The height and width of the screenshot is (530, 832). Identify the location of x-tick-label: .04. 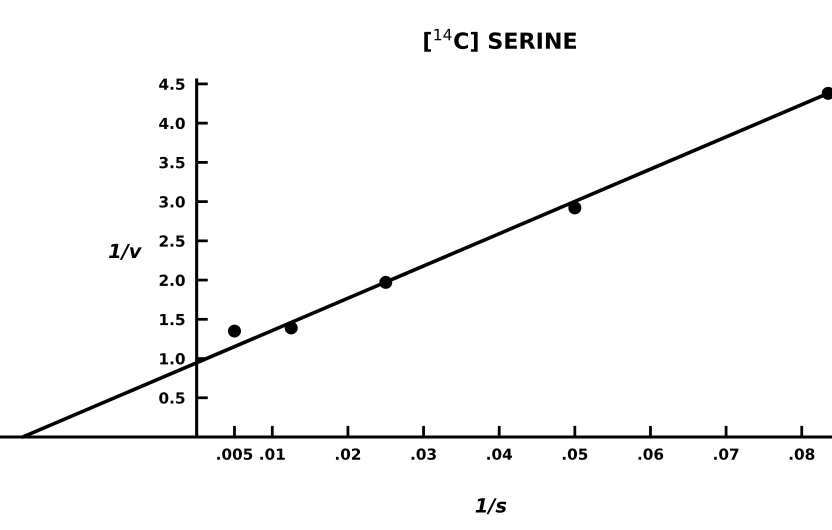
(499, 454).